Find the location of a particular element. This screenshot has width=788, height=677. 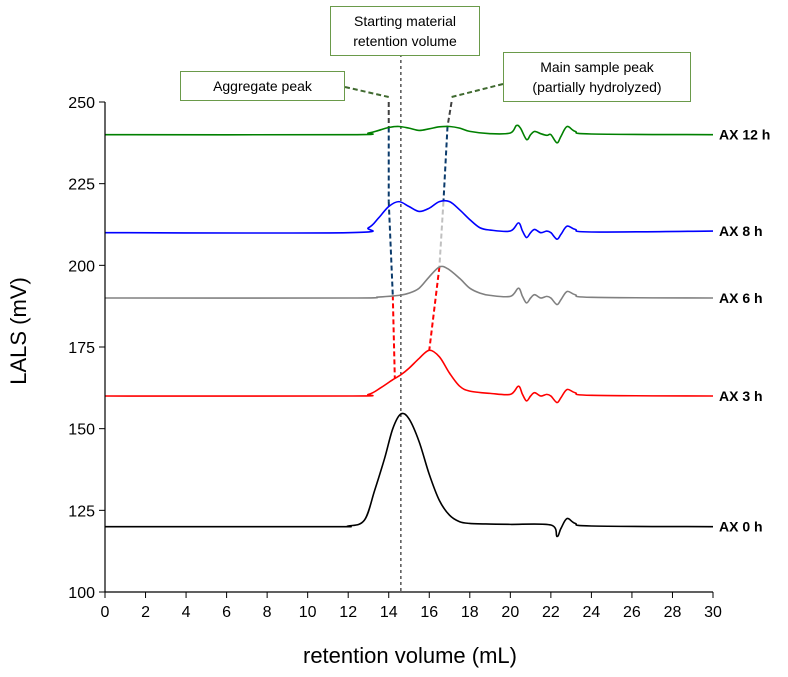

series-label-3: AX 8 h is located at coordinates (741, 231).